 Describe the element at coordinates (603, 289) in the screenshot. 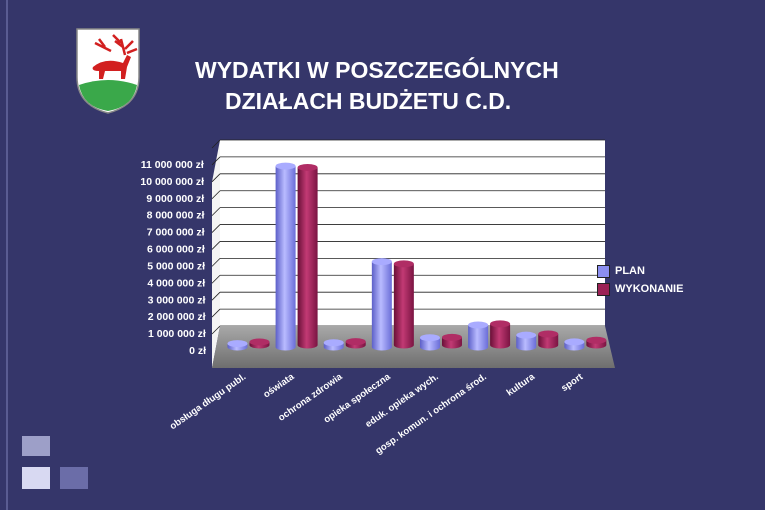

I see `legend-swatch-wykonanie` at that location.